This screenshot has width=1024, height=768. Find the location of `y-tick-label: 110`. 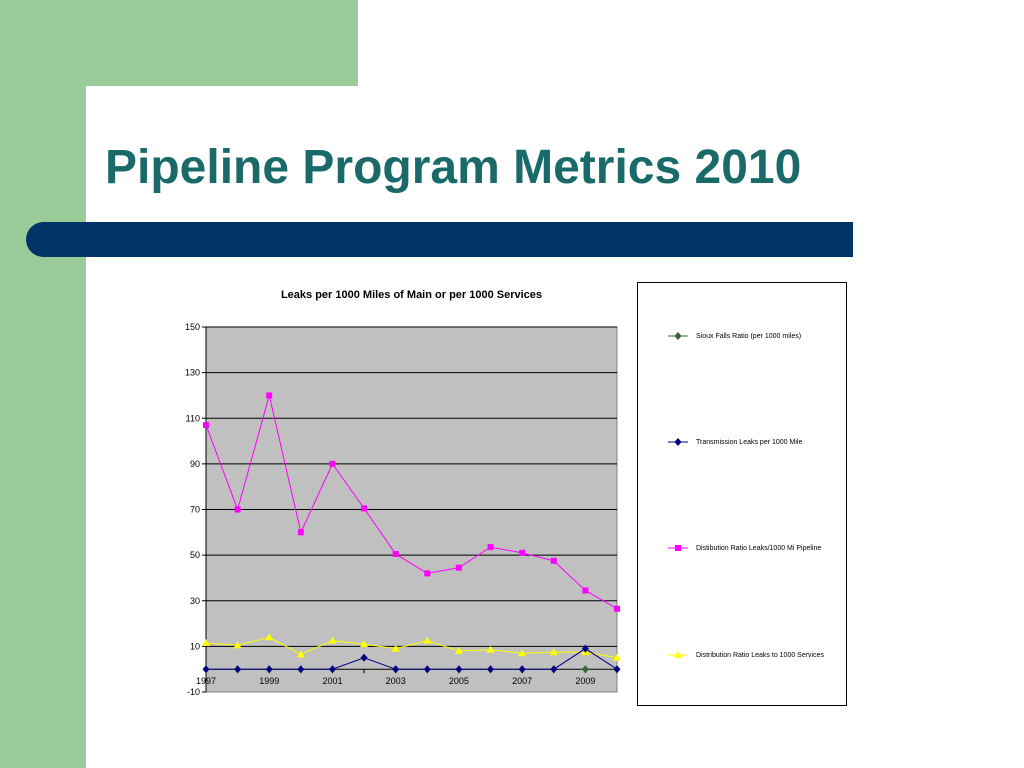

y-tick-label: 110 is located at coordinates (193, 418).